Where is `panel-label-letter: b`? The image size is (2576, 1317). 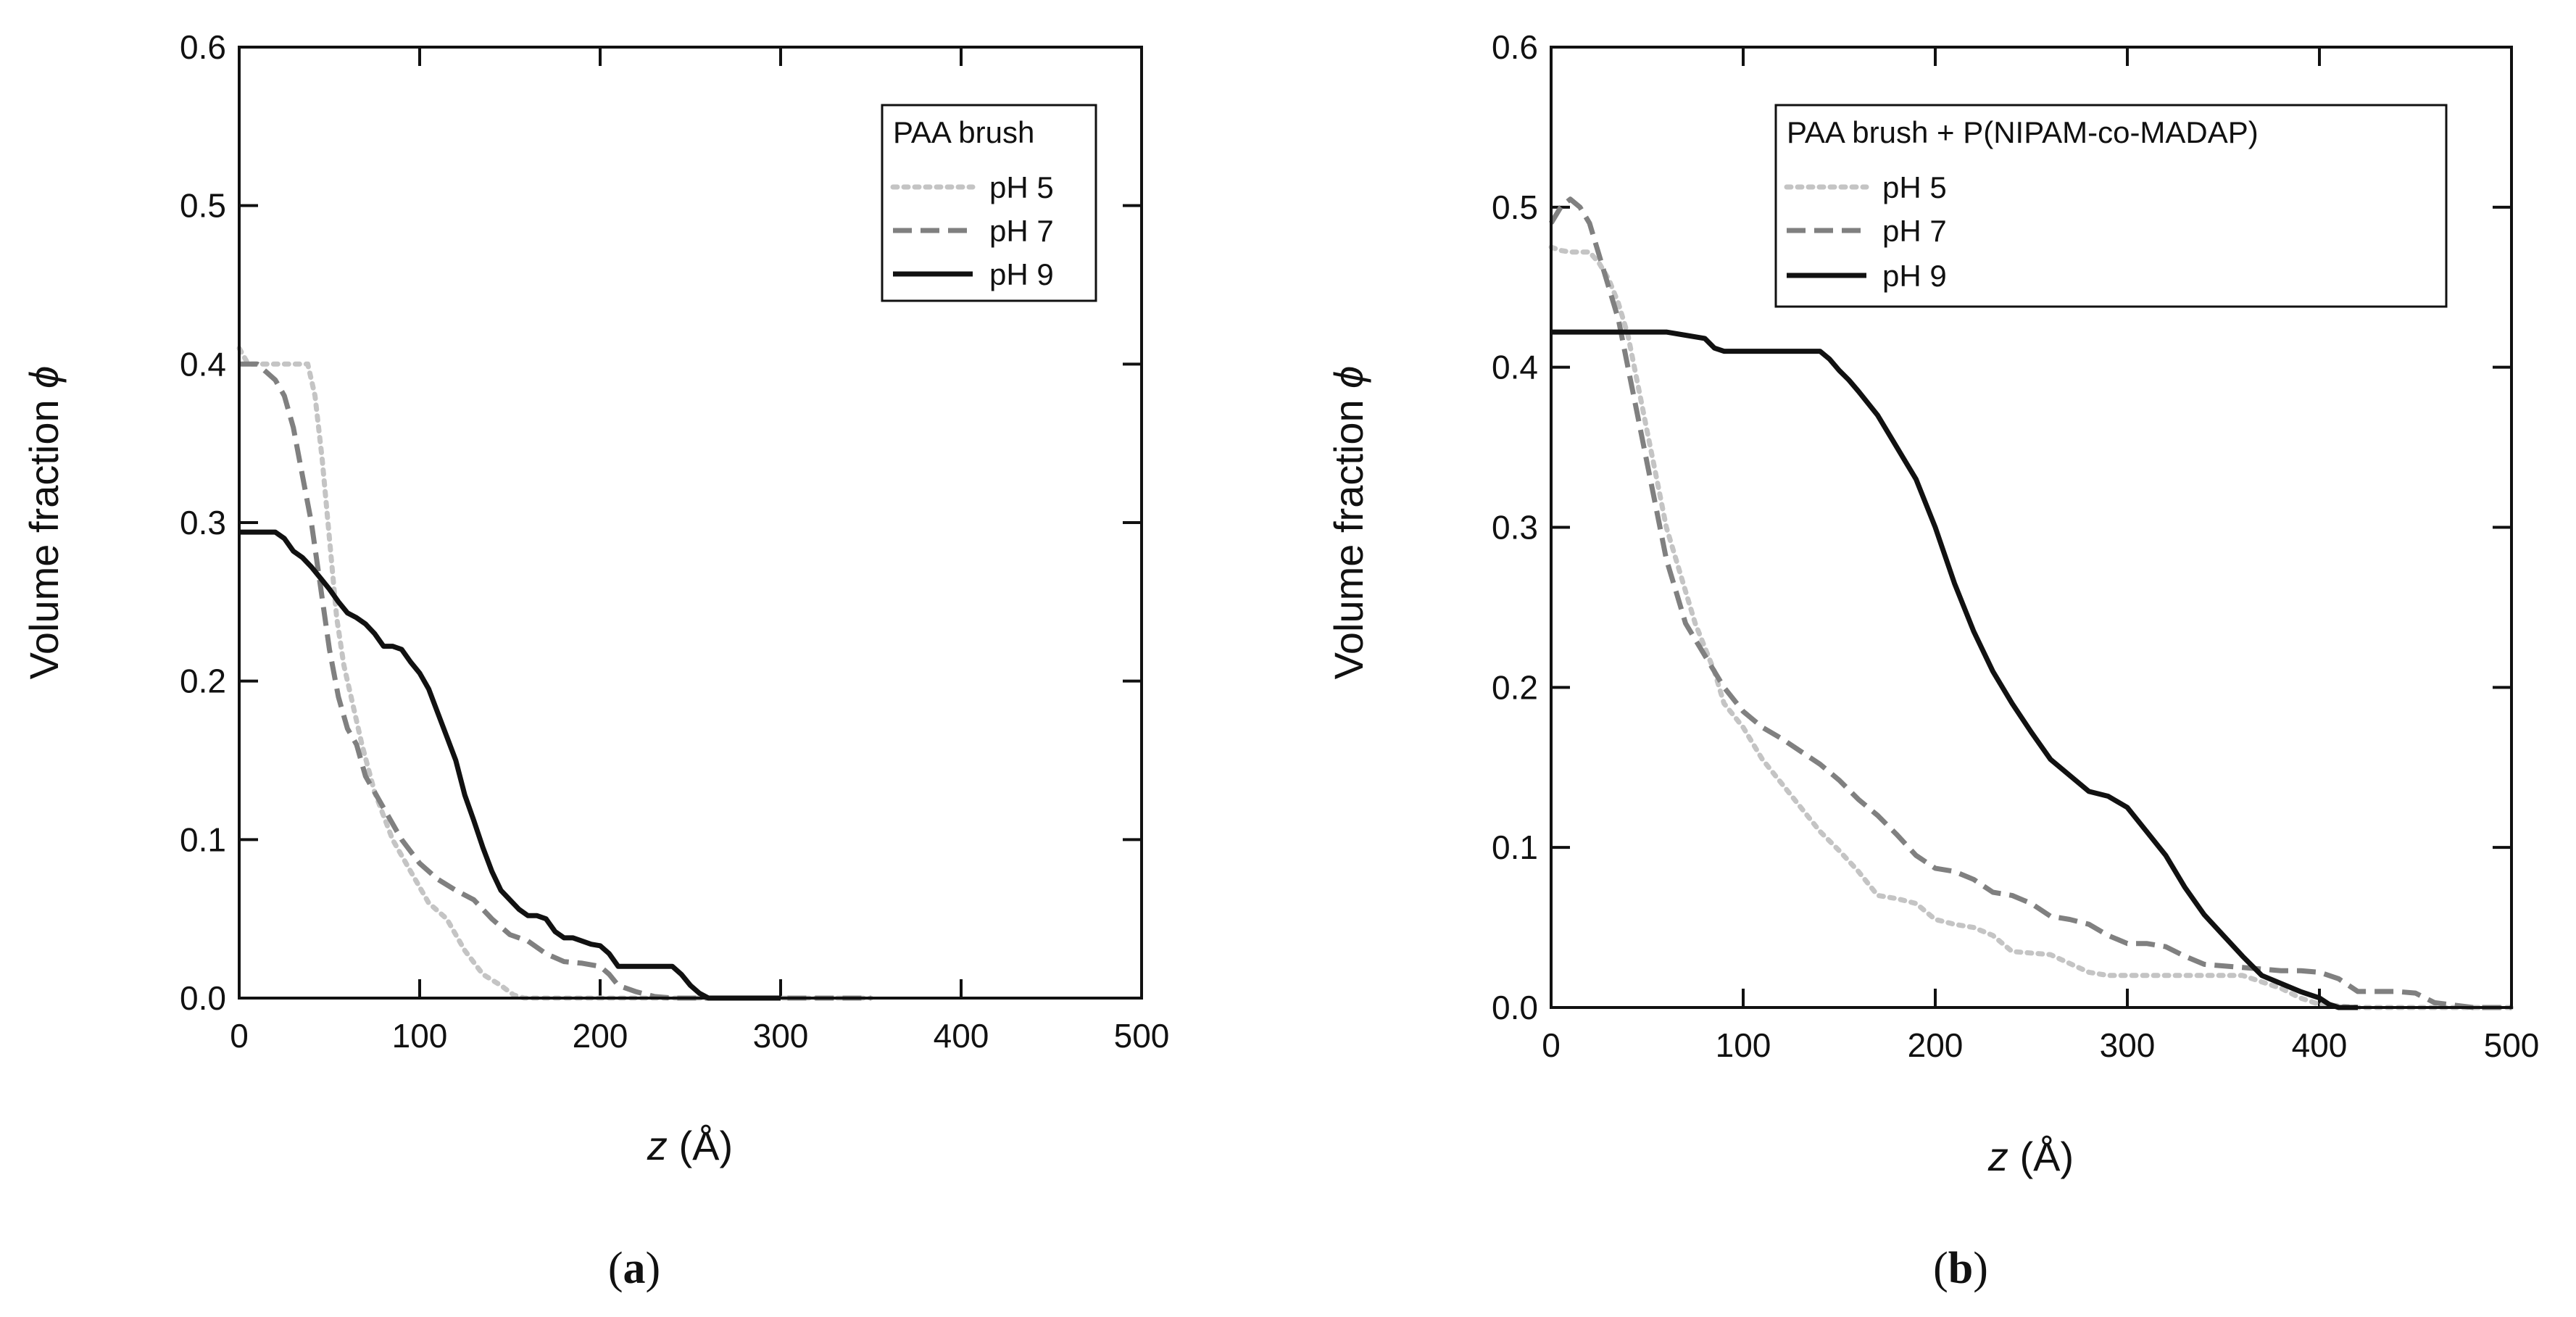 panel-label-letter: b is located at coordinates (1960, 1268).